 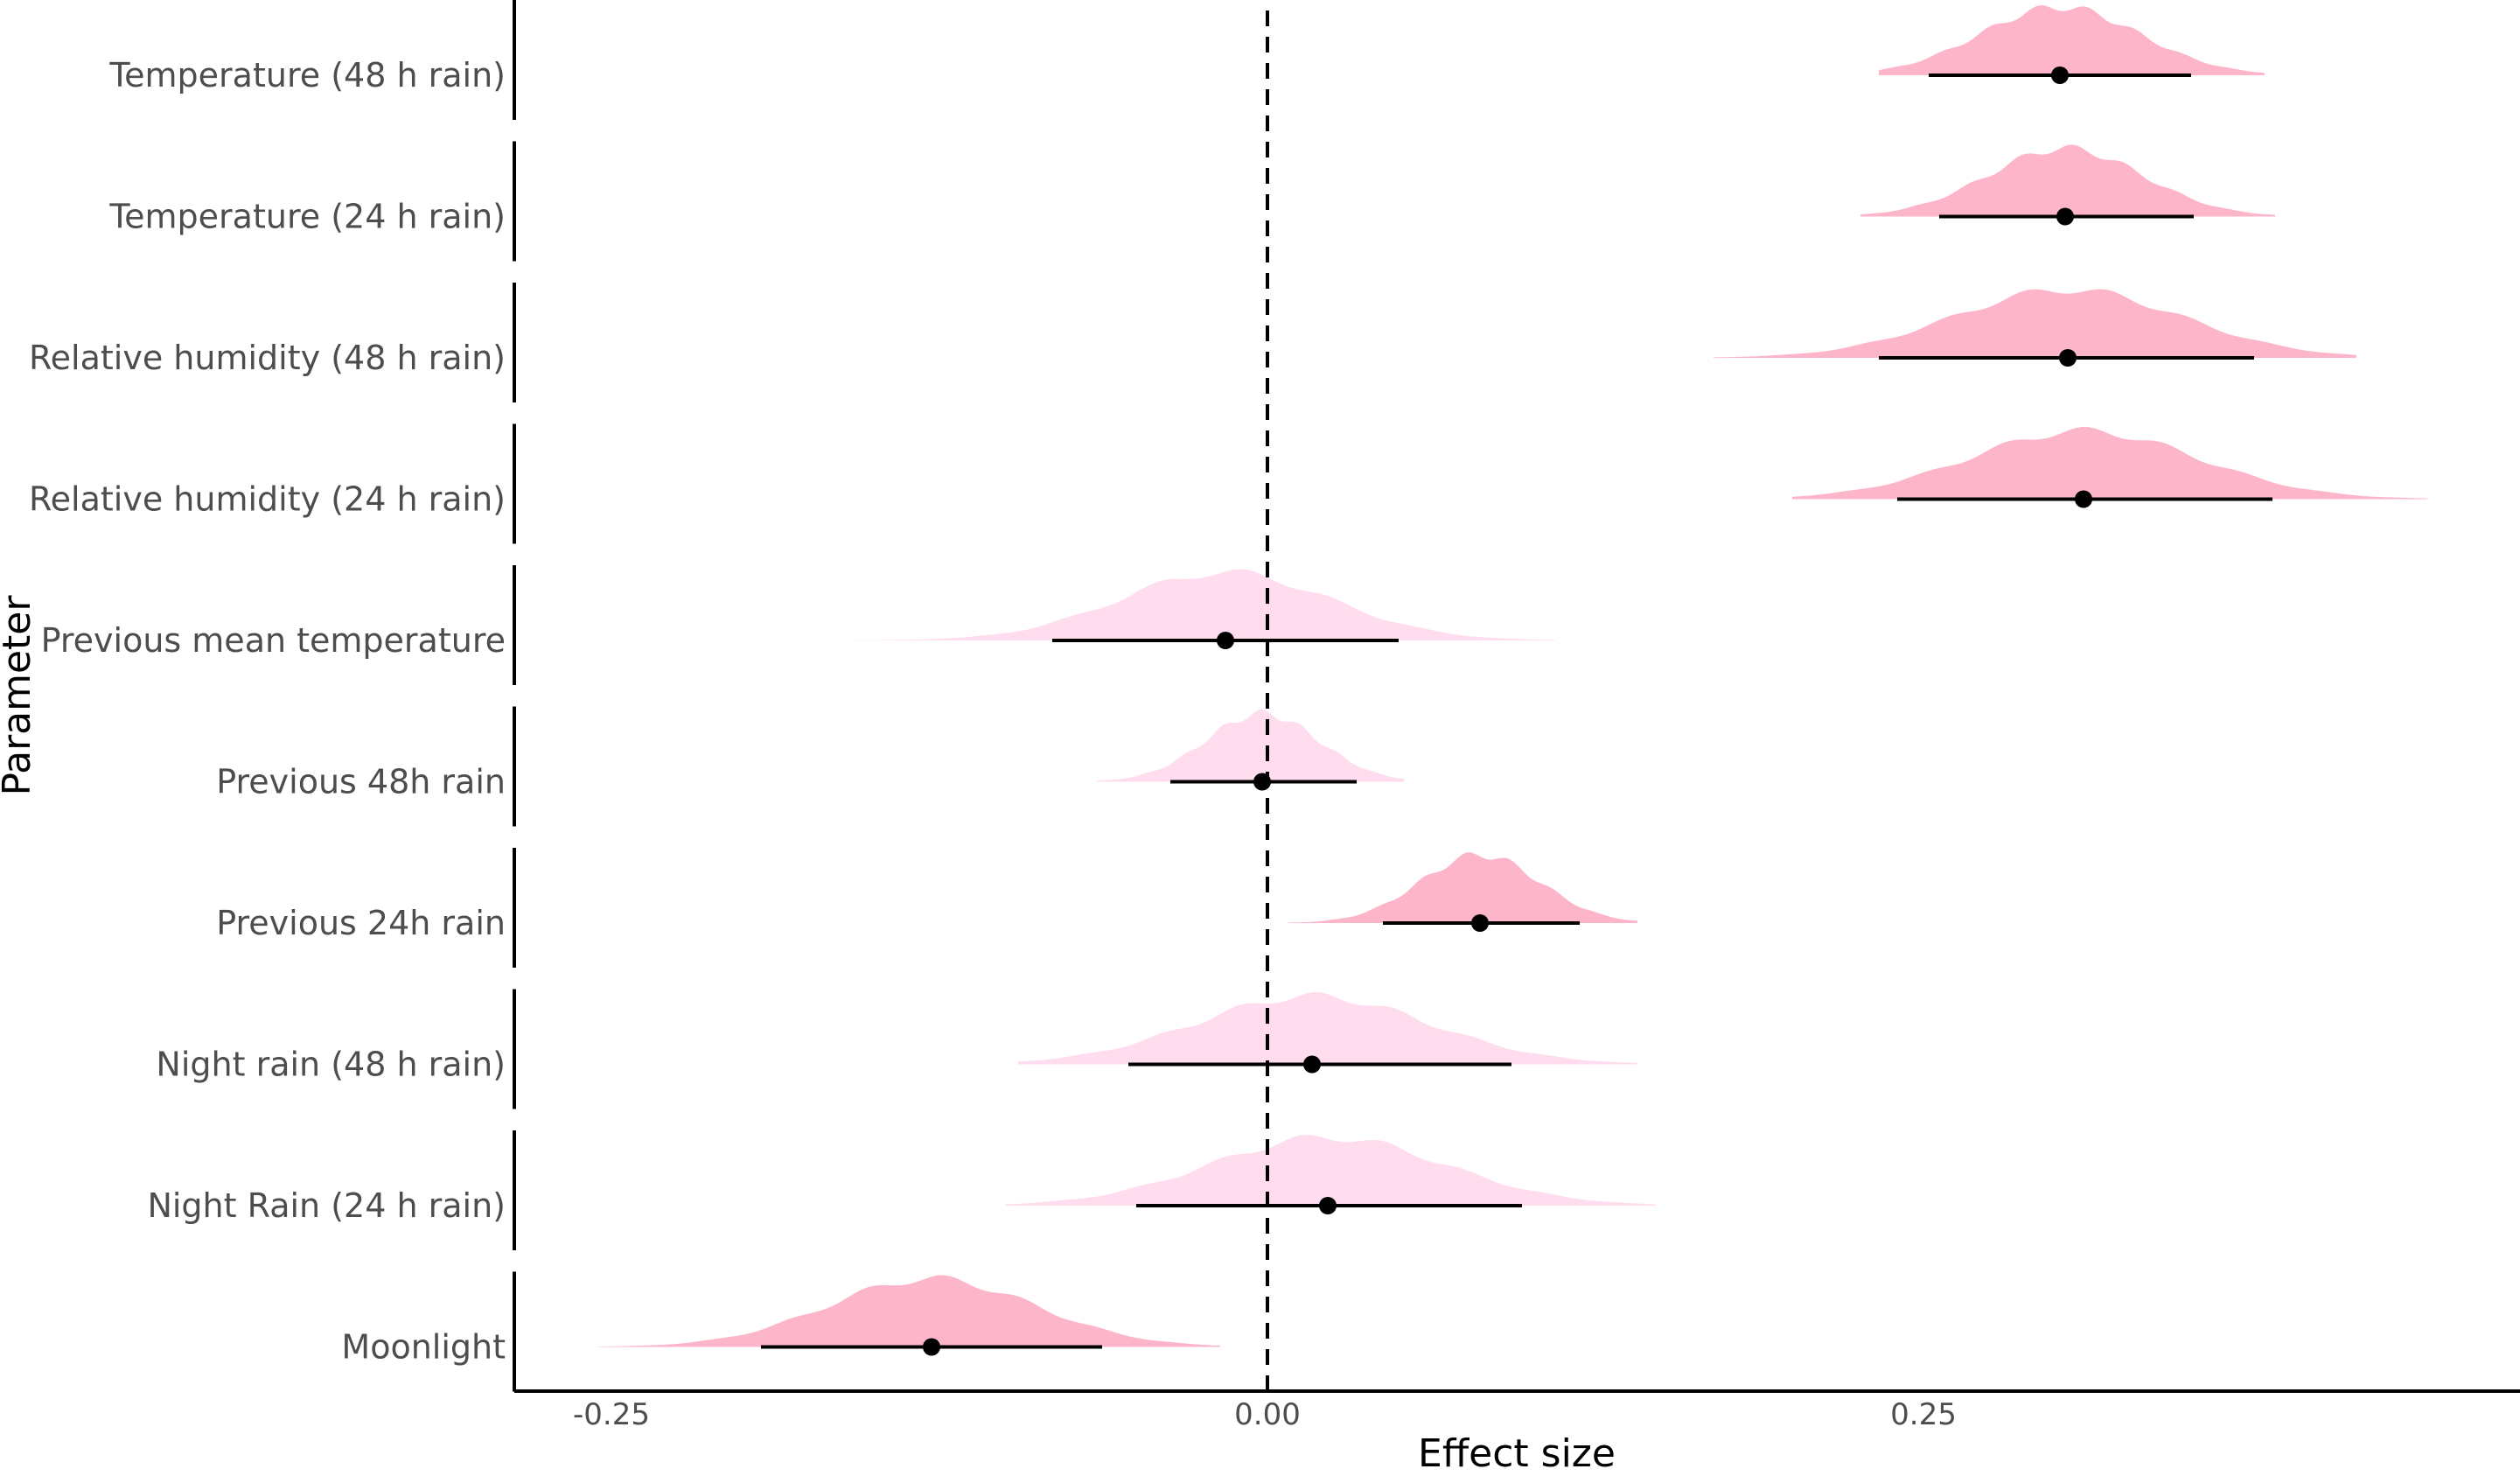 What do you see at coordinates (267, 358) in the screenshot?
I see `y-tick-label: Relative humidity (48 h rain)` at bounding box center [267, 358].